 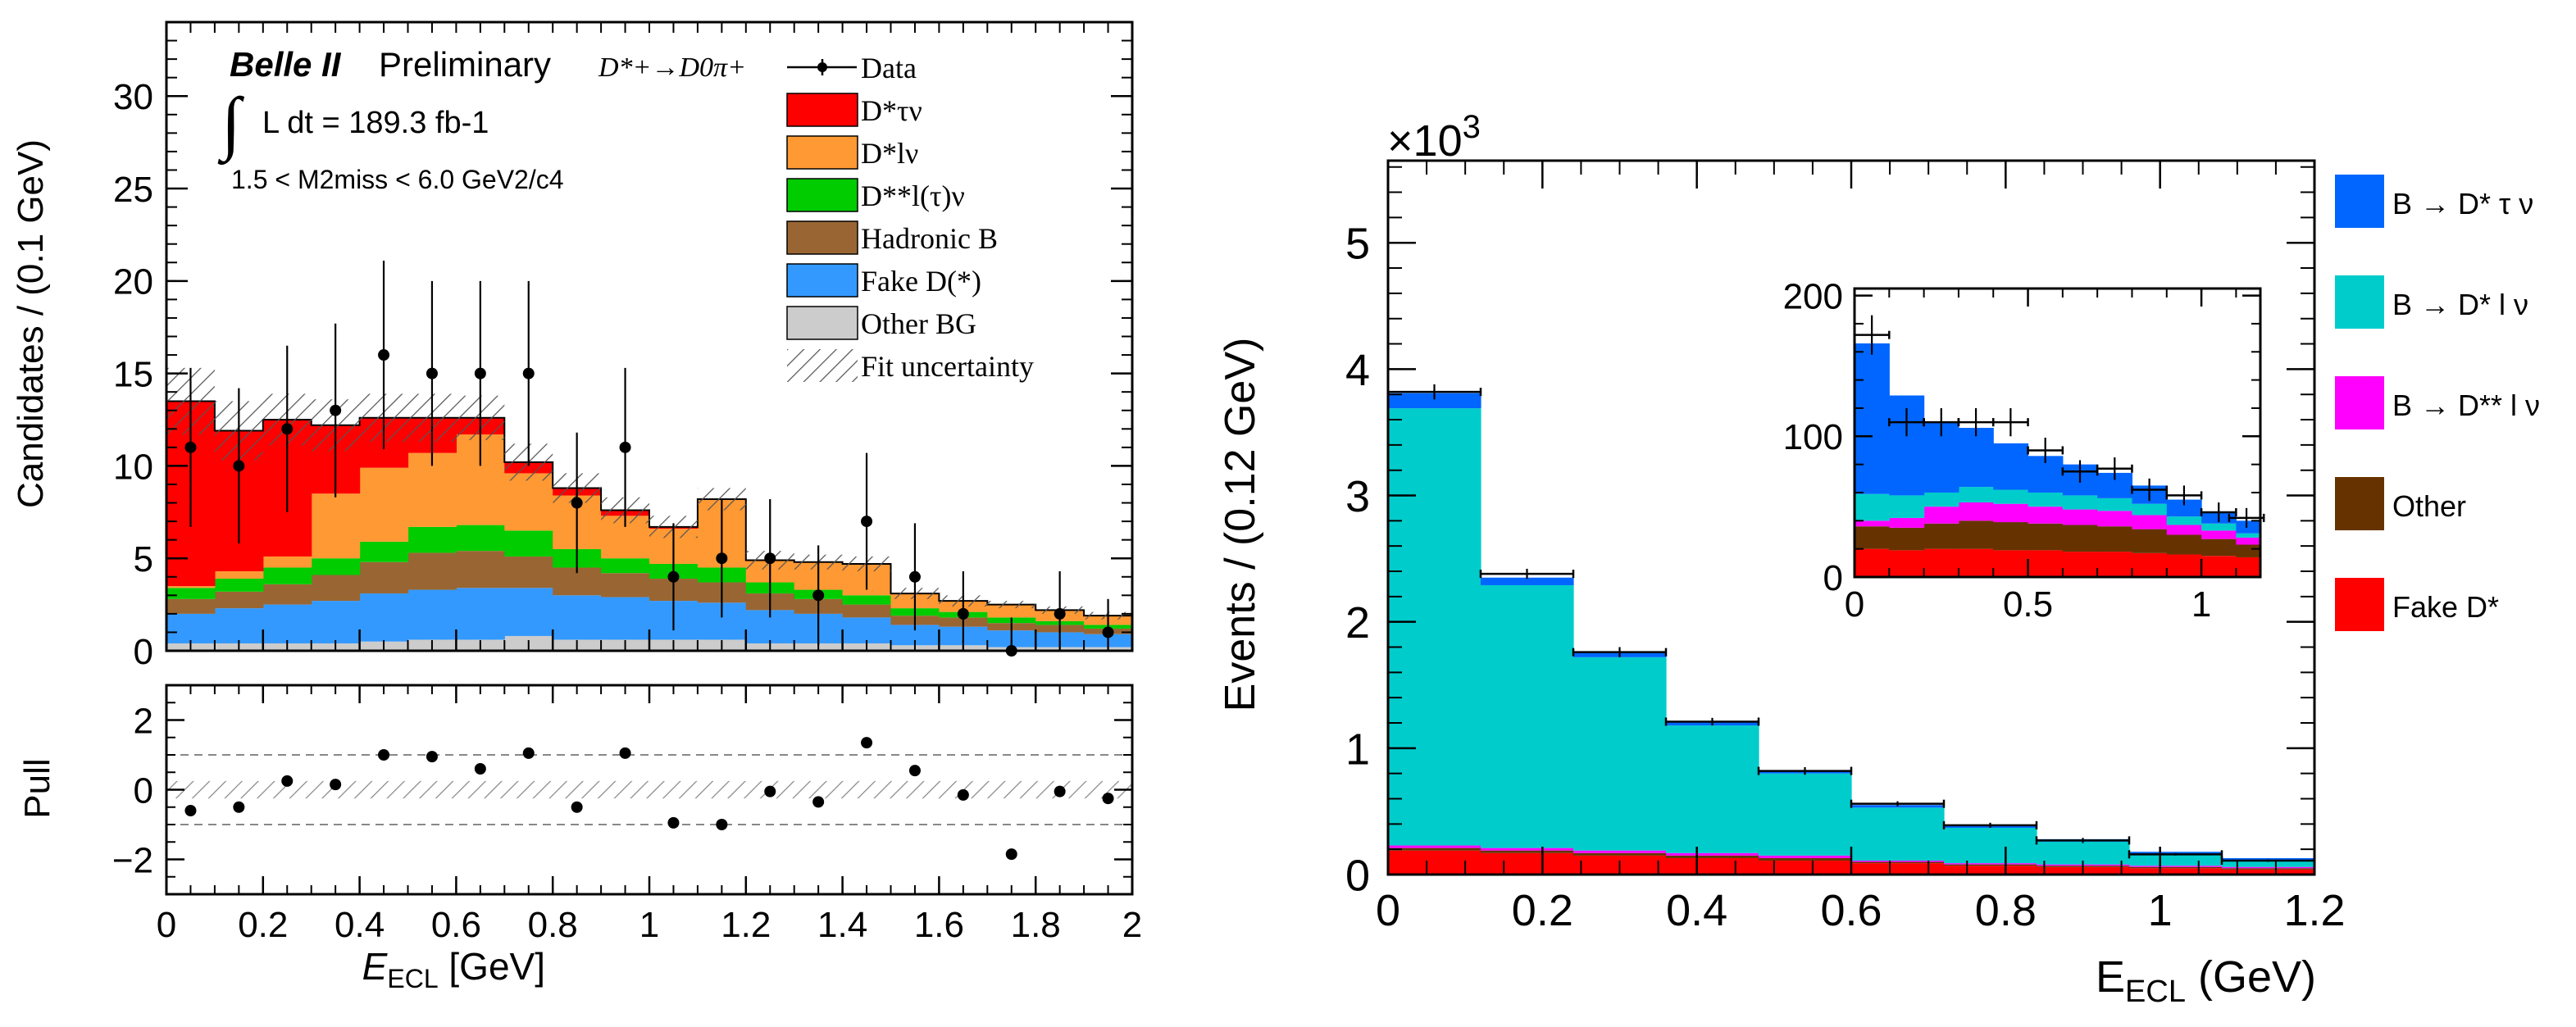 I want to click on x-tick-label: 0.4, so click(x=360, y=925).